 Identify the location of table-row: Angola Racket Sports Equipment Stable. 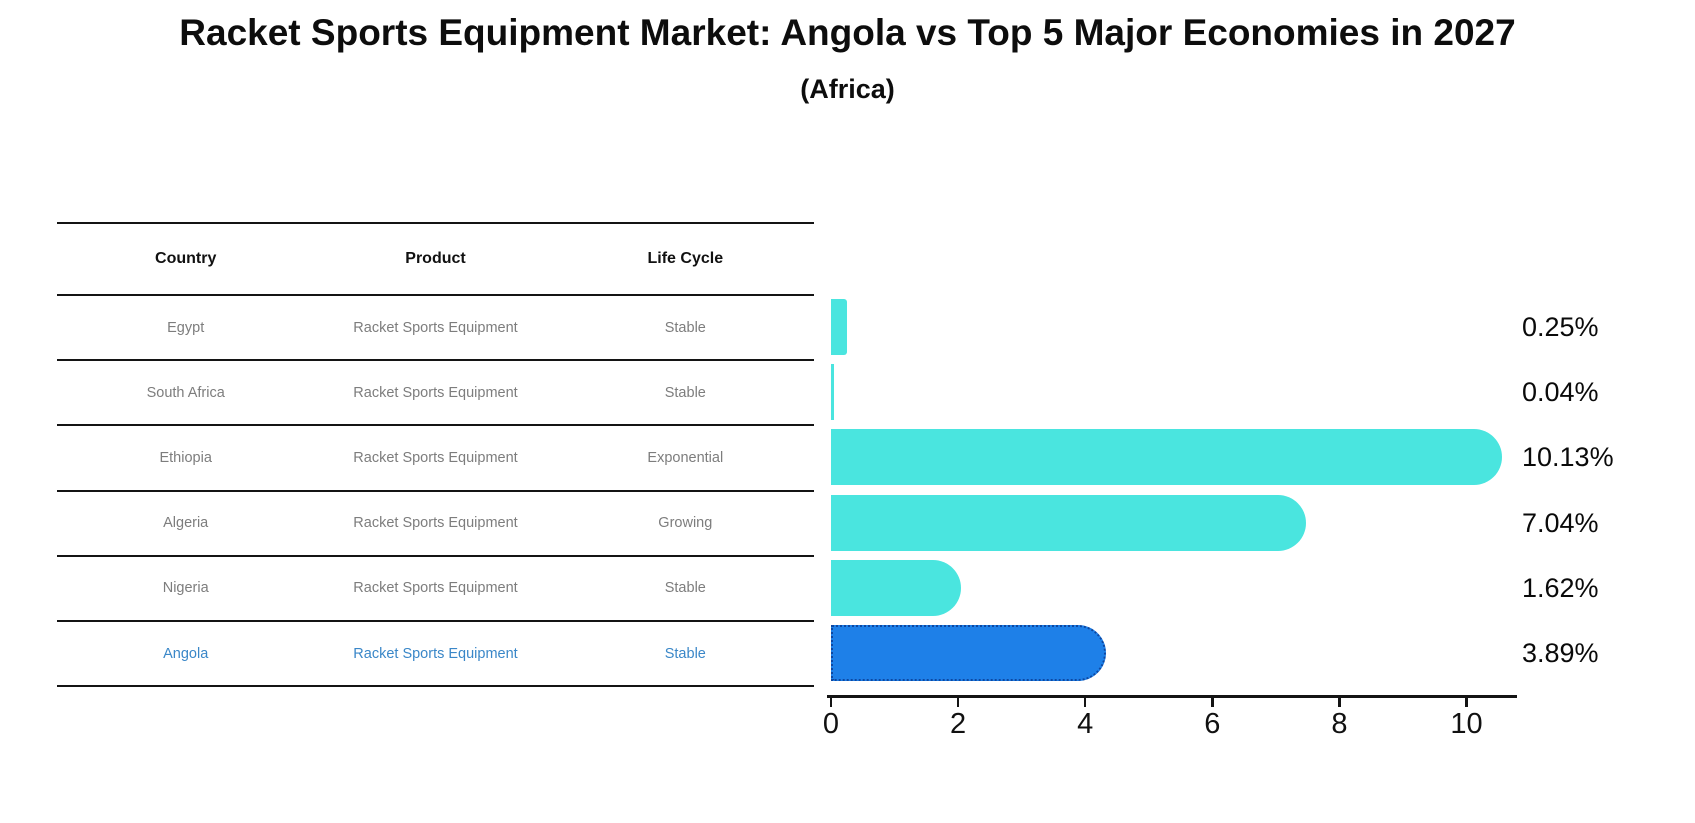
(435, 655).